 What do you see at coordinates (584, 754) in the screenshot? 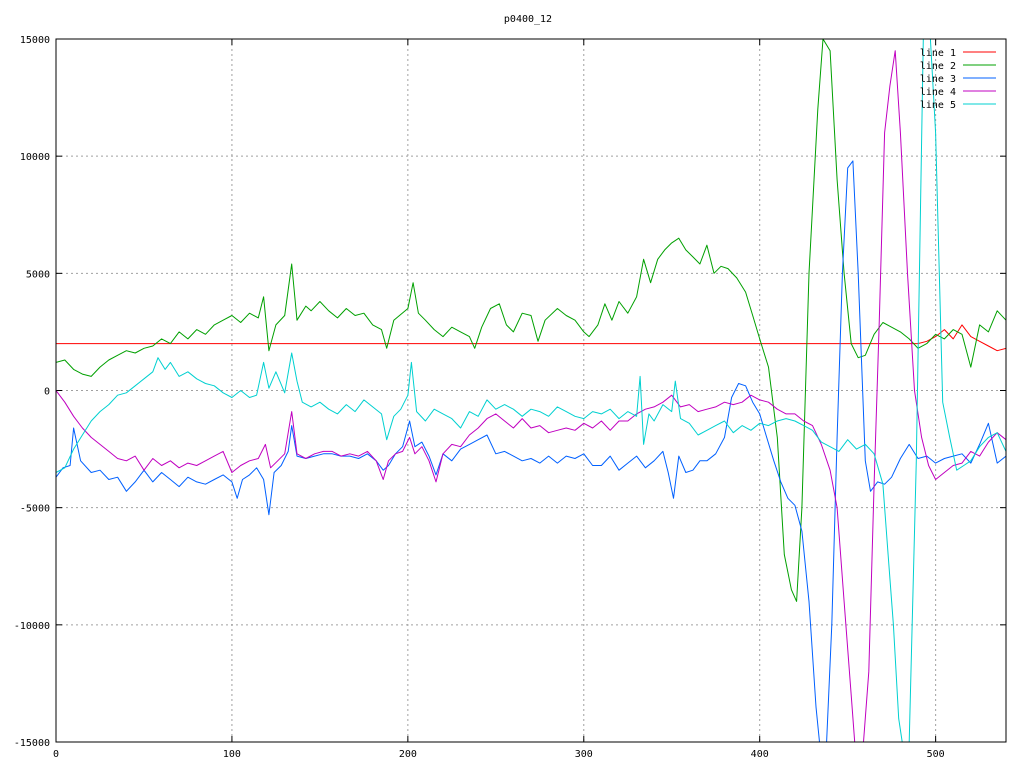
I see `x-tick-label: 300` at bounding box center [584, 754].